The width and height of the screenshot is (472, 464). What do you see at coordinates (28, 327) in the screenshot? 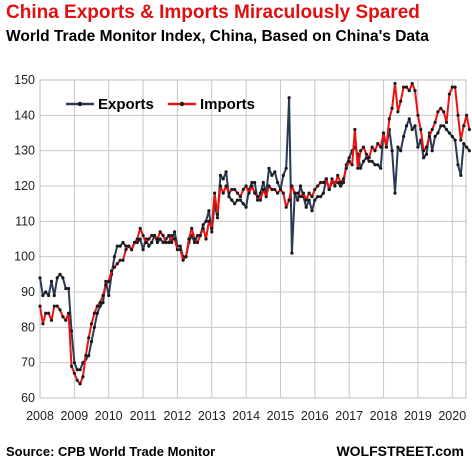
I see `y-tick-label: 80` at bounding box center [28, 327].